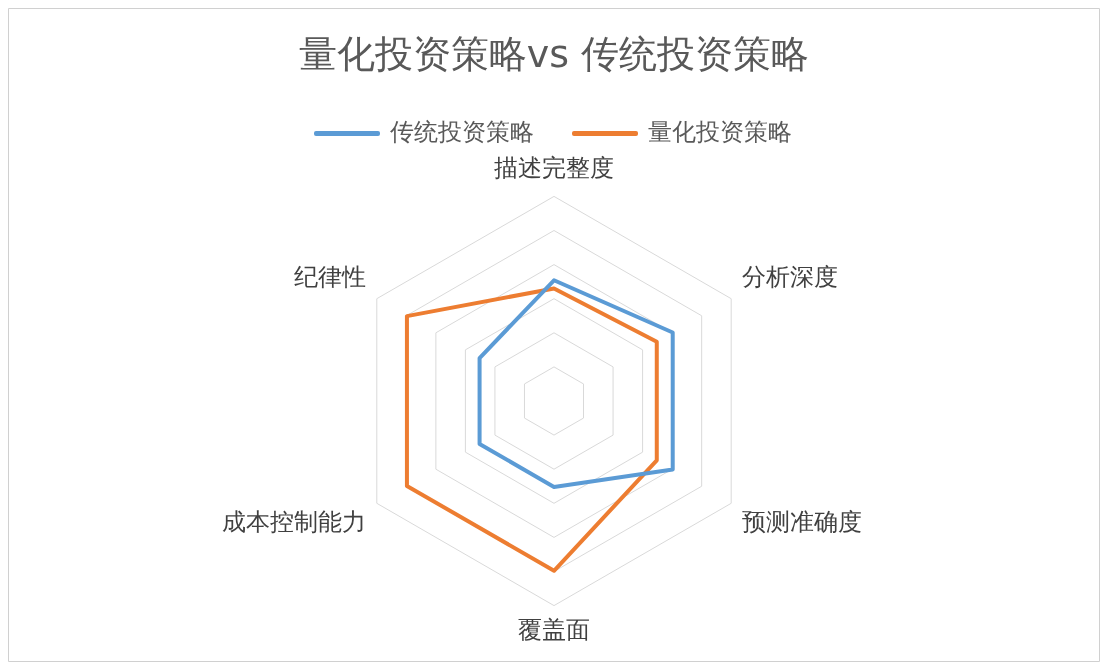 The height and width of the screenshot is (670, 1108). What do you see at coordinates (554, 53) in the screenshot?
I see `chart-title: 量化投资策略vs 传统投资策略` at bounding box center [554, 53].